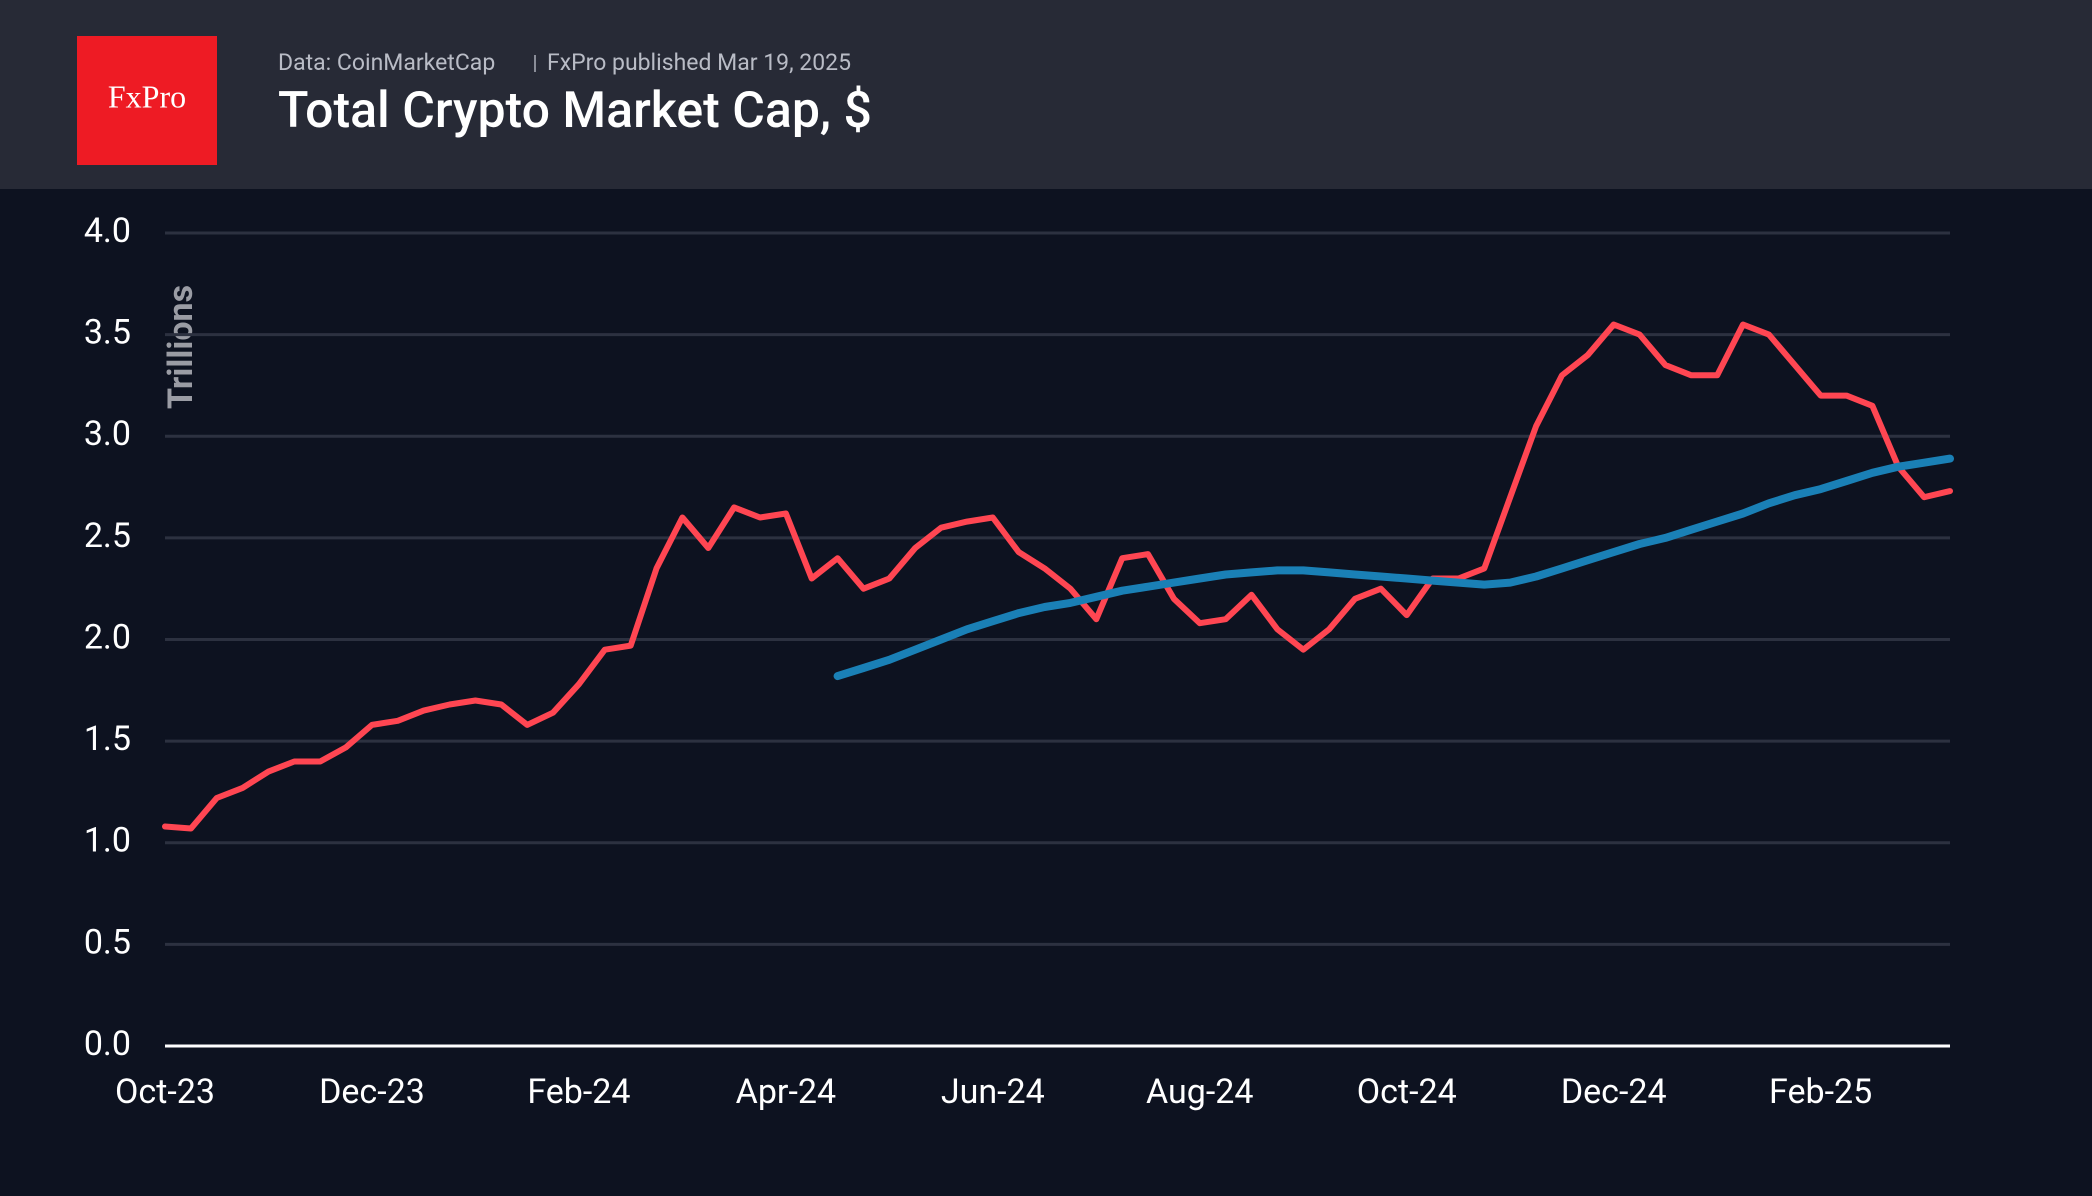 This screenshot has height=1196, width=2092. What do you see at coordinates (181, 347) in the screenshot?
I see `y-axis-label: Trillions` at bounding box center [181, 347].